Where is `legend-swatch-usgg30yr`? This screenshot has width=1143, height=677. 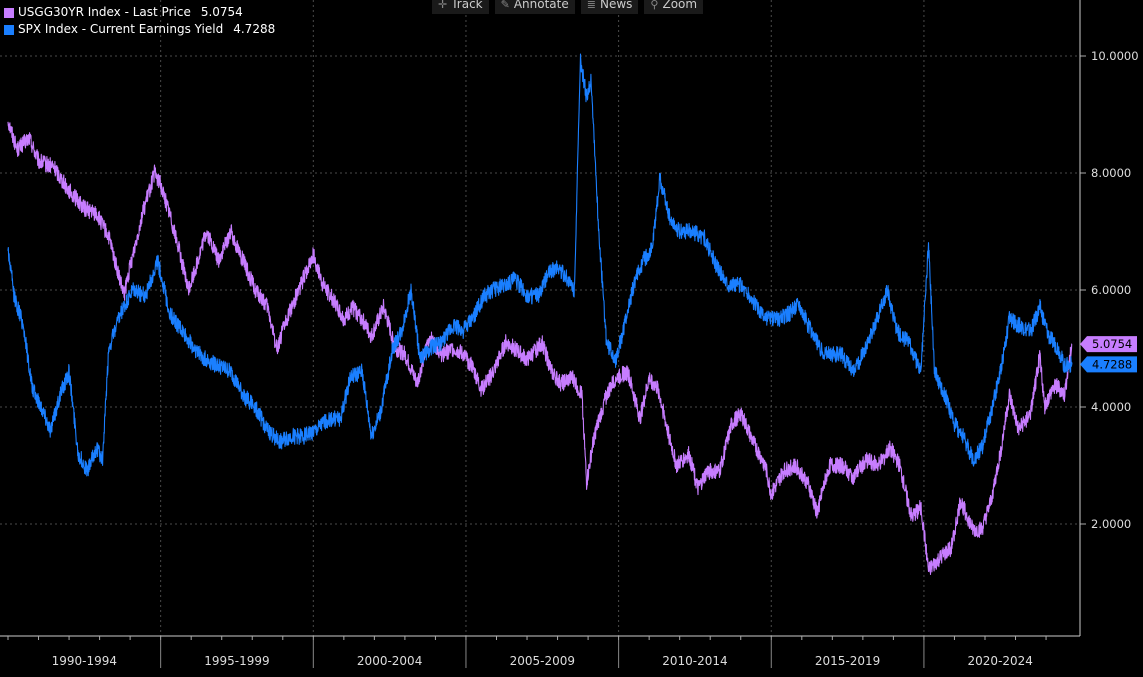
legend-swatch-usgg30yr is located at coordinates (9, 12).